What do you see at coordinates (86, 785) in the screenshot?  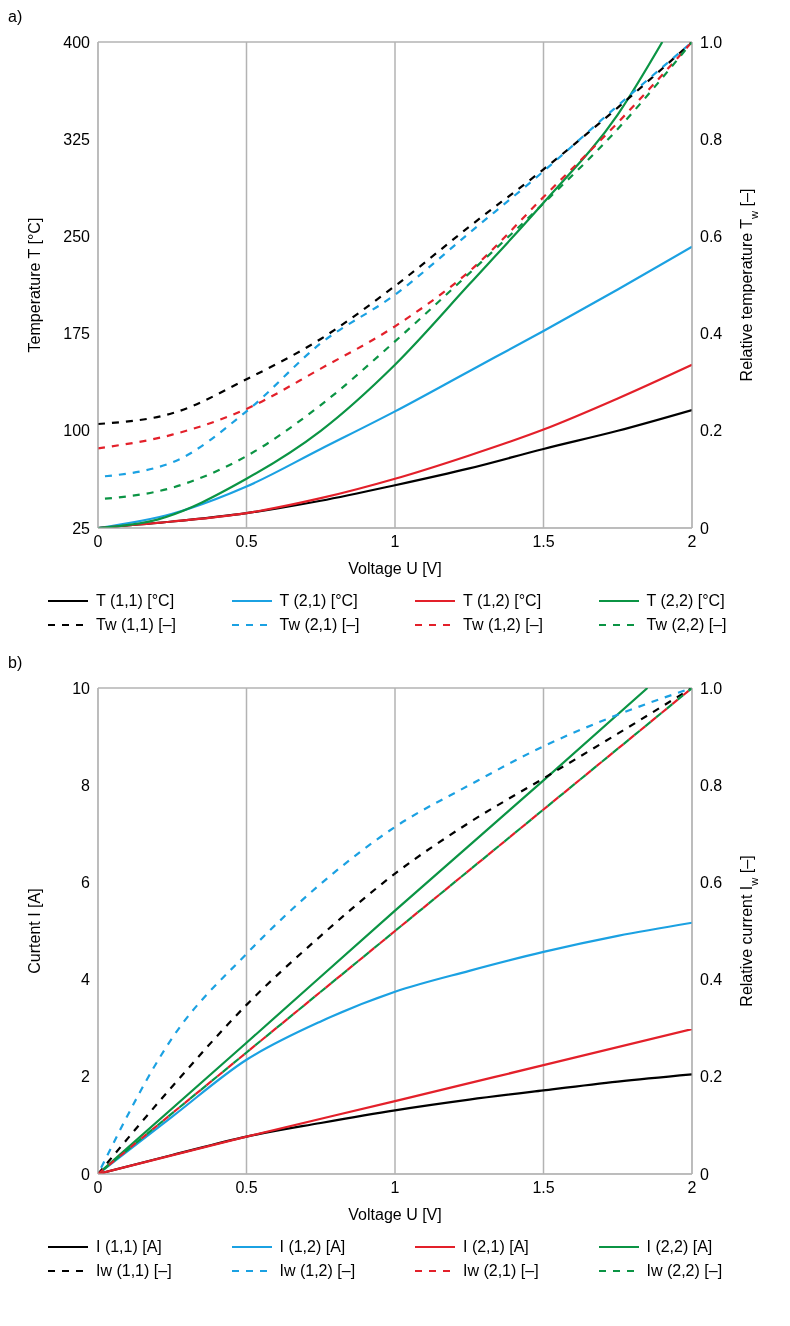 I see `y-tick-label: 8` at bounding box center [86, 785].